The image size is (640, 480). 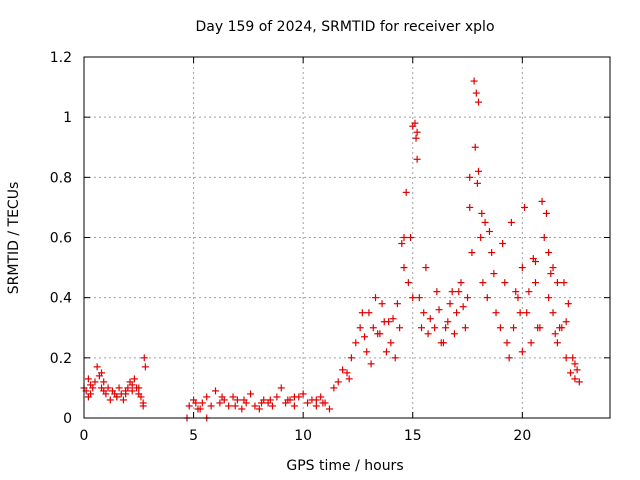 I want to click on y-tick-label: 0.4, so click(x=61, y=299).